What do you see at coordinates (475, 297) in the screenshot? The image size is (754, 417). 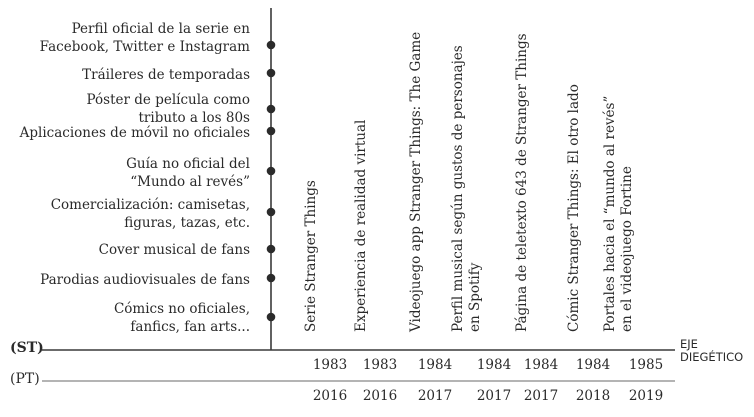 I see `horizontal-timeline-item-line: en Spotify` at bounding box center [475, 297].